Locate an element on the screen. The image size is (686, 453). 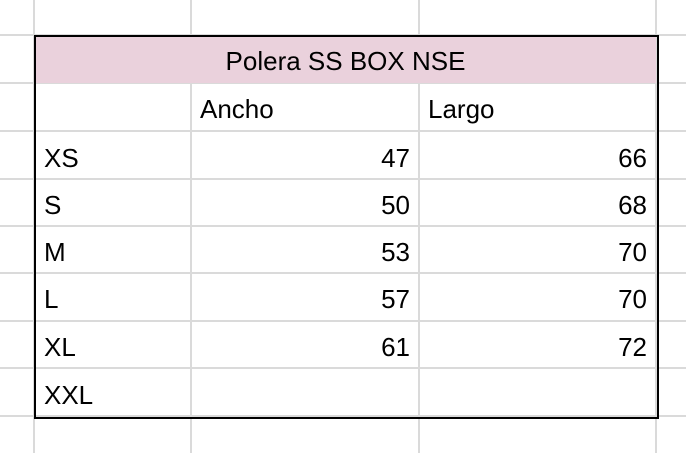
largo-cell: 68 is located at coordinates (632, 205).